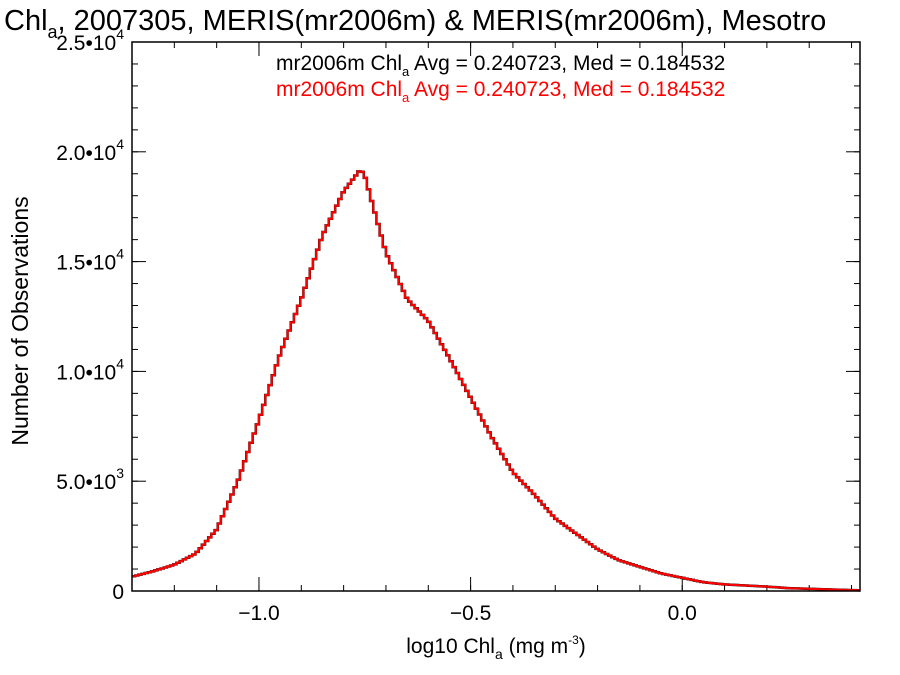  I want to click on annotation-red-sub: a, so click(406, 97).